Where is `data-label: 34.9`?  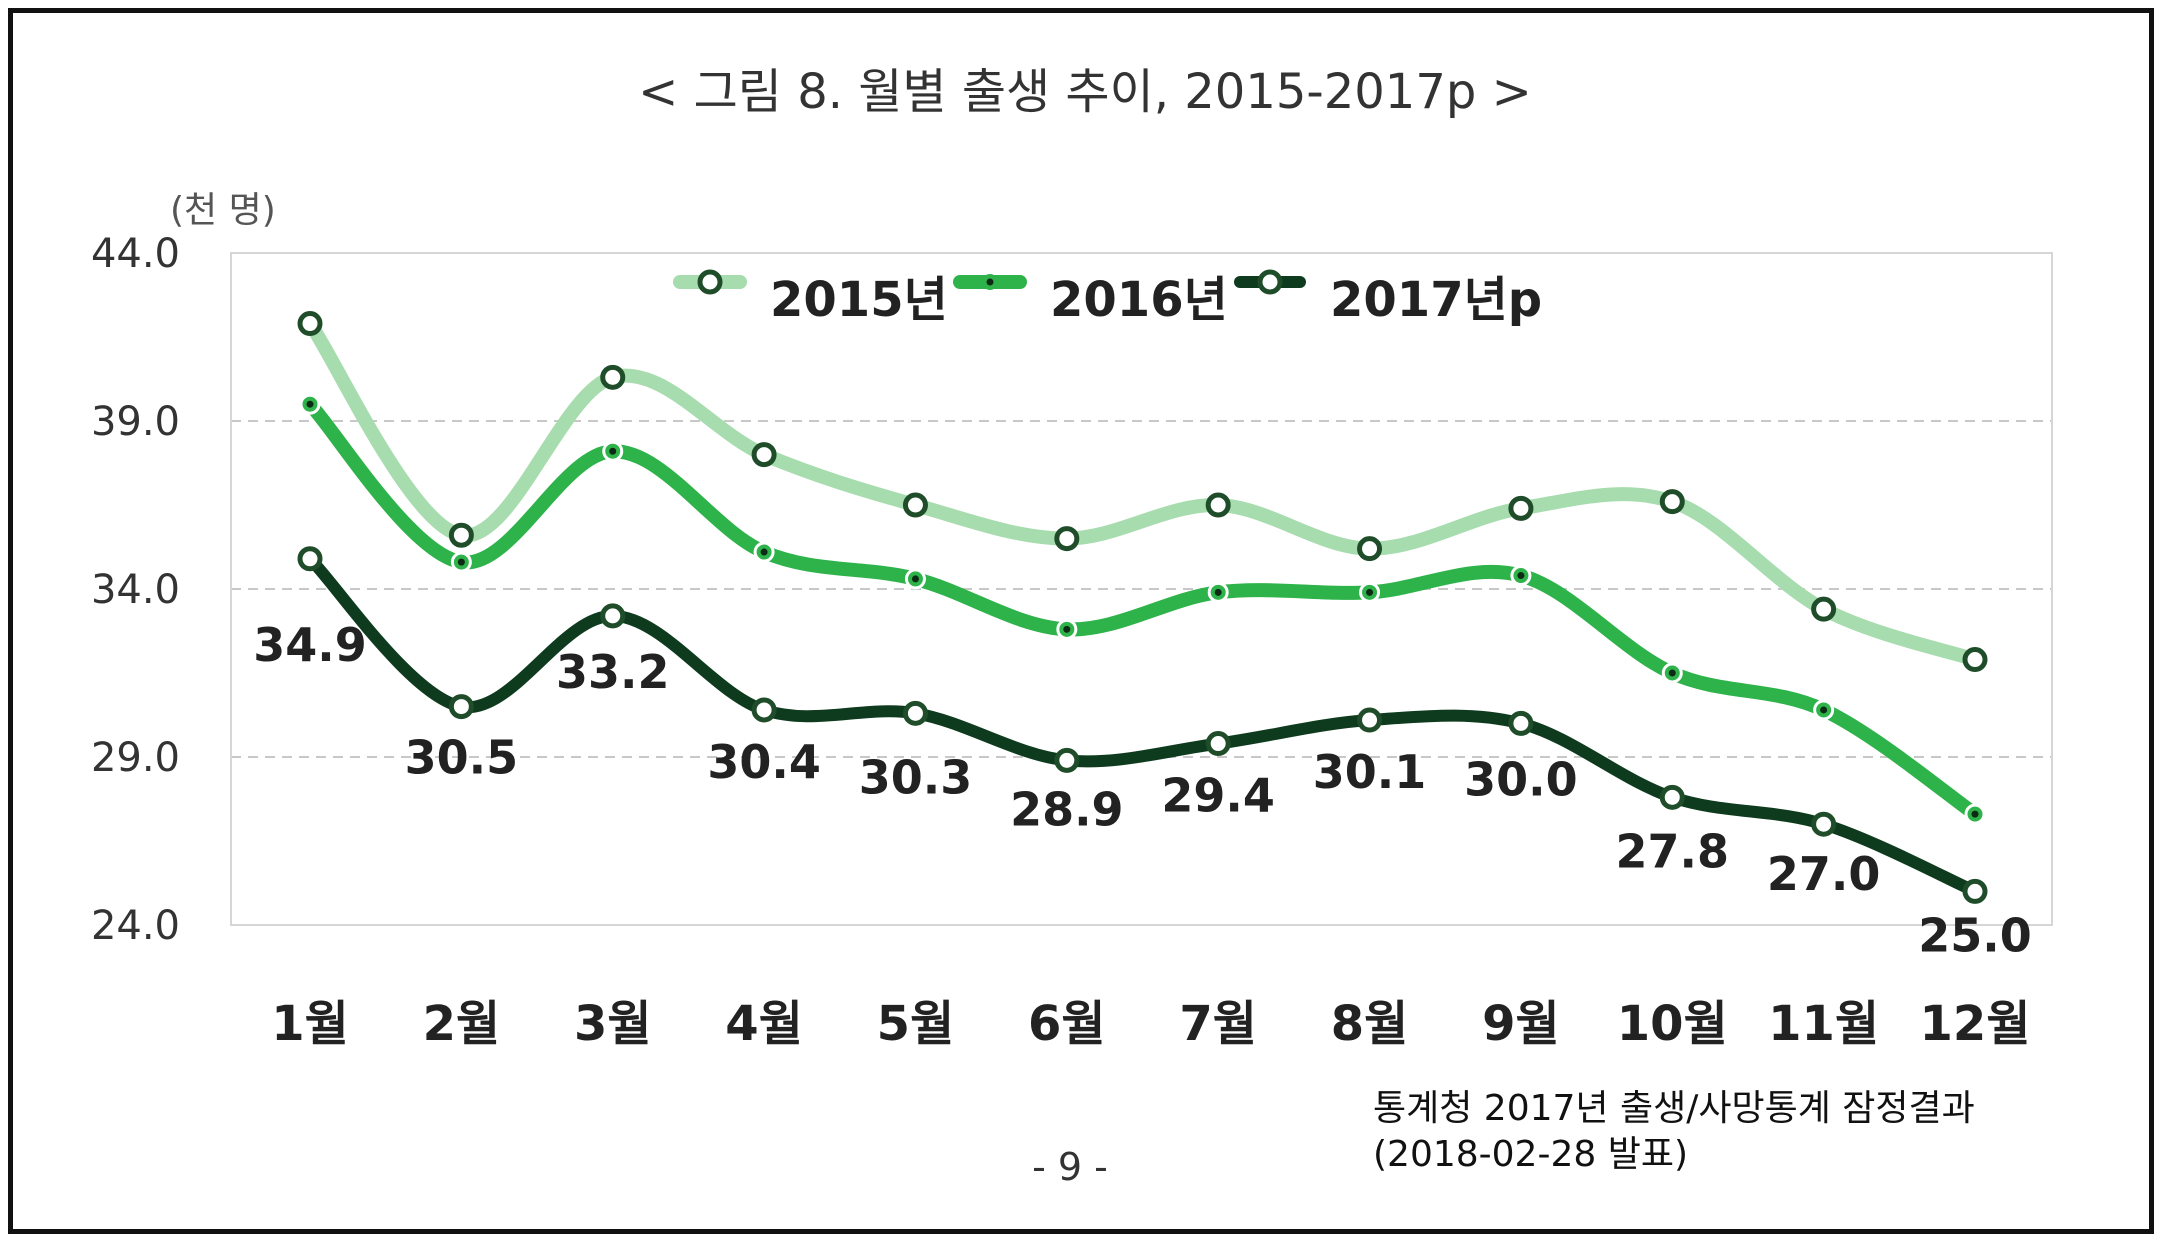
data-label: 34.9 is located at coordinates (310, 645).